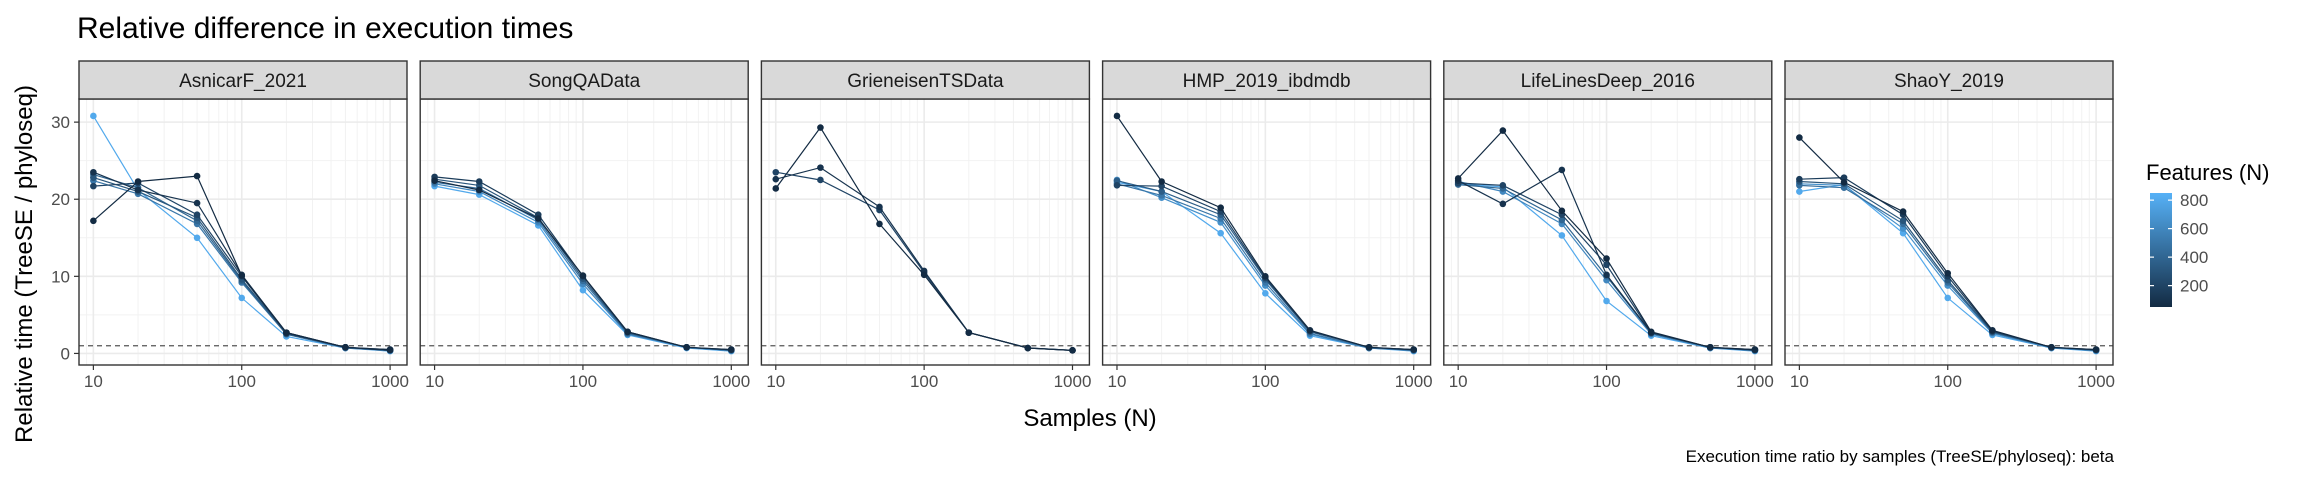 The height and width of the screenshot is (480, 2304). I want to click on legend-tick-label: 200, so click(2194, 286).